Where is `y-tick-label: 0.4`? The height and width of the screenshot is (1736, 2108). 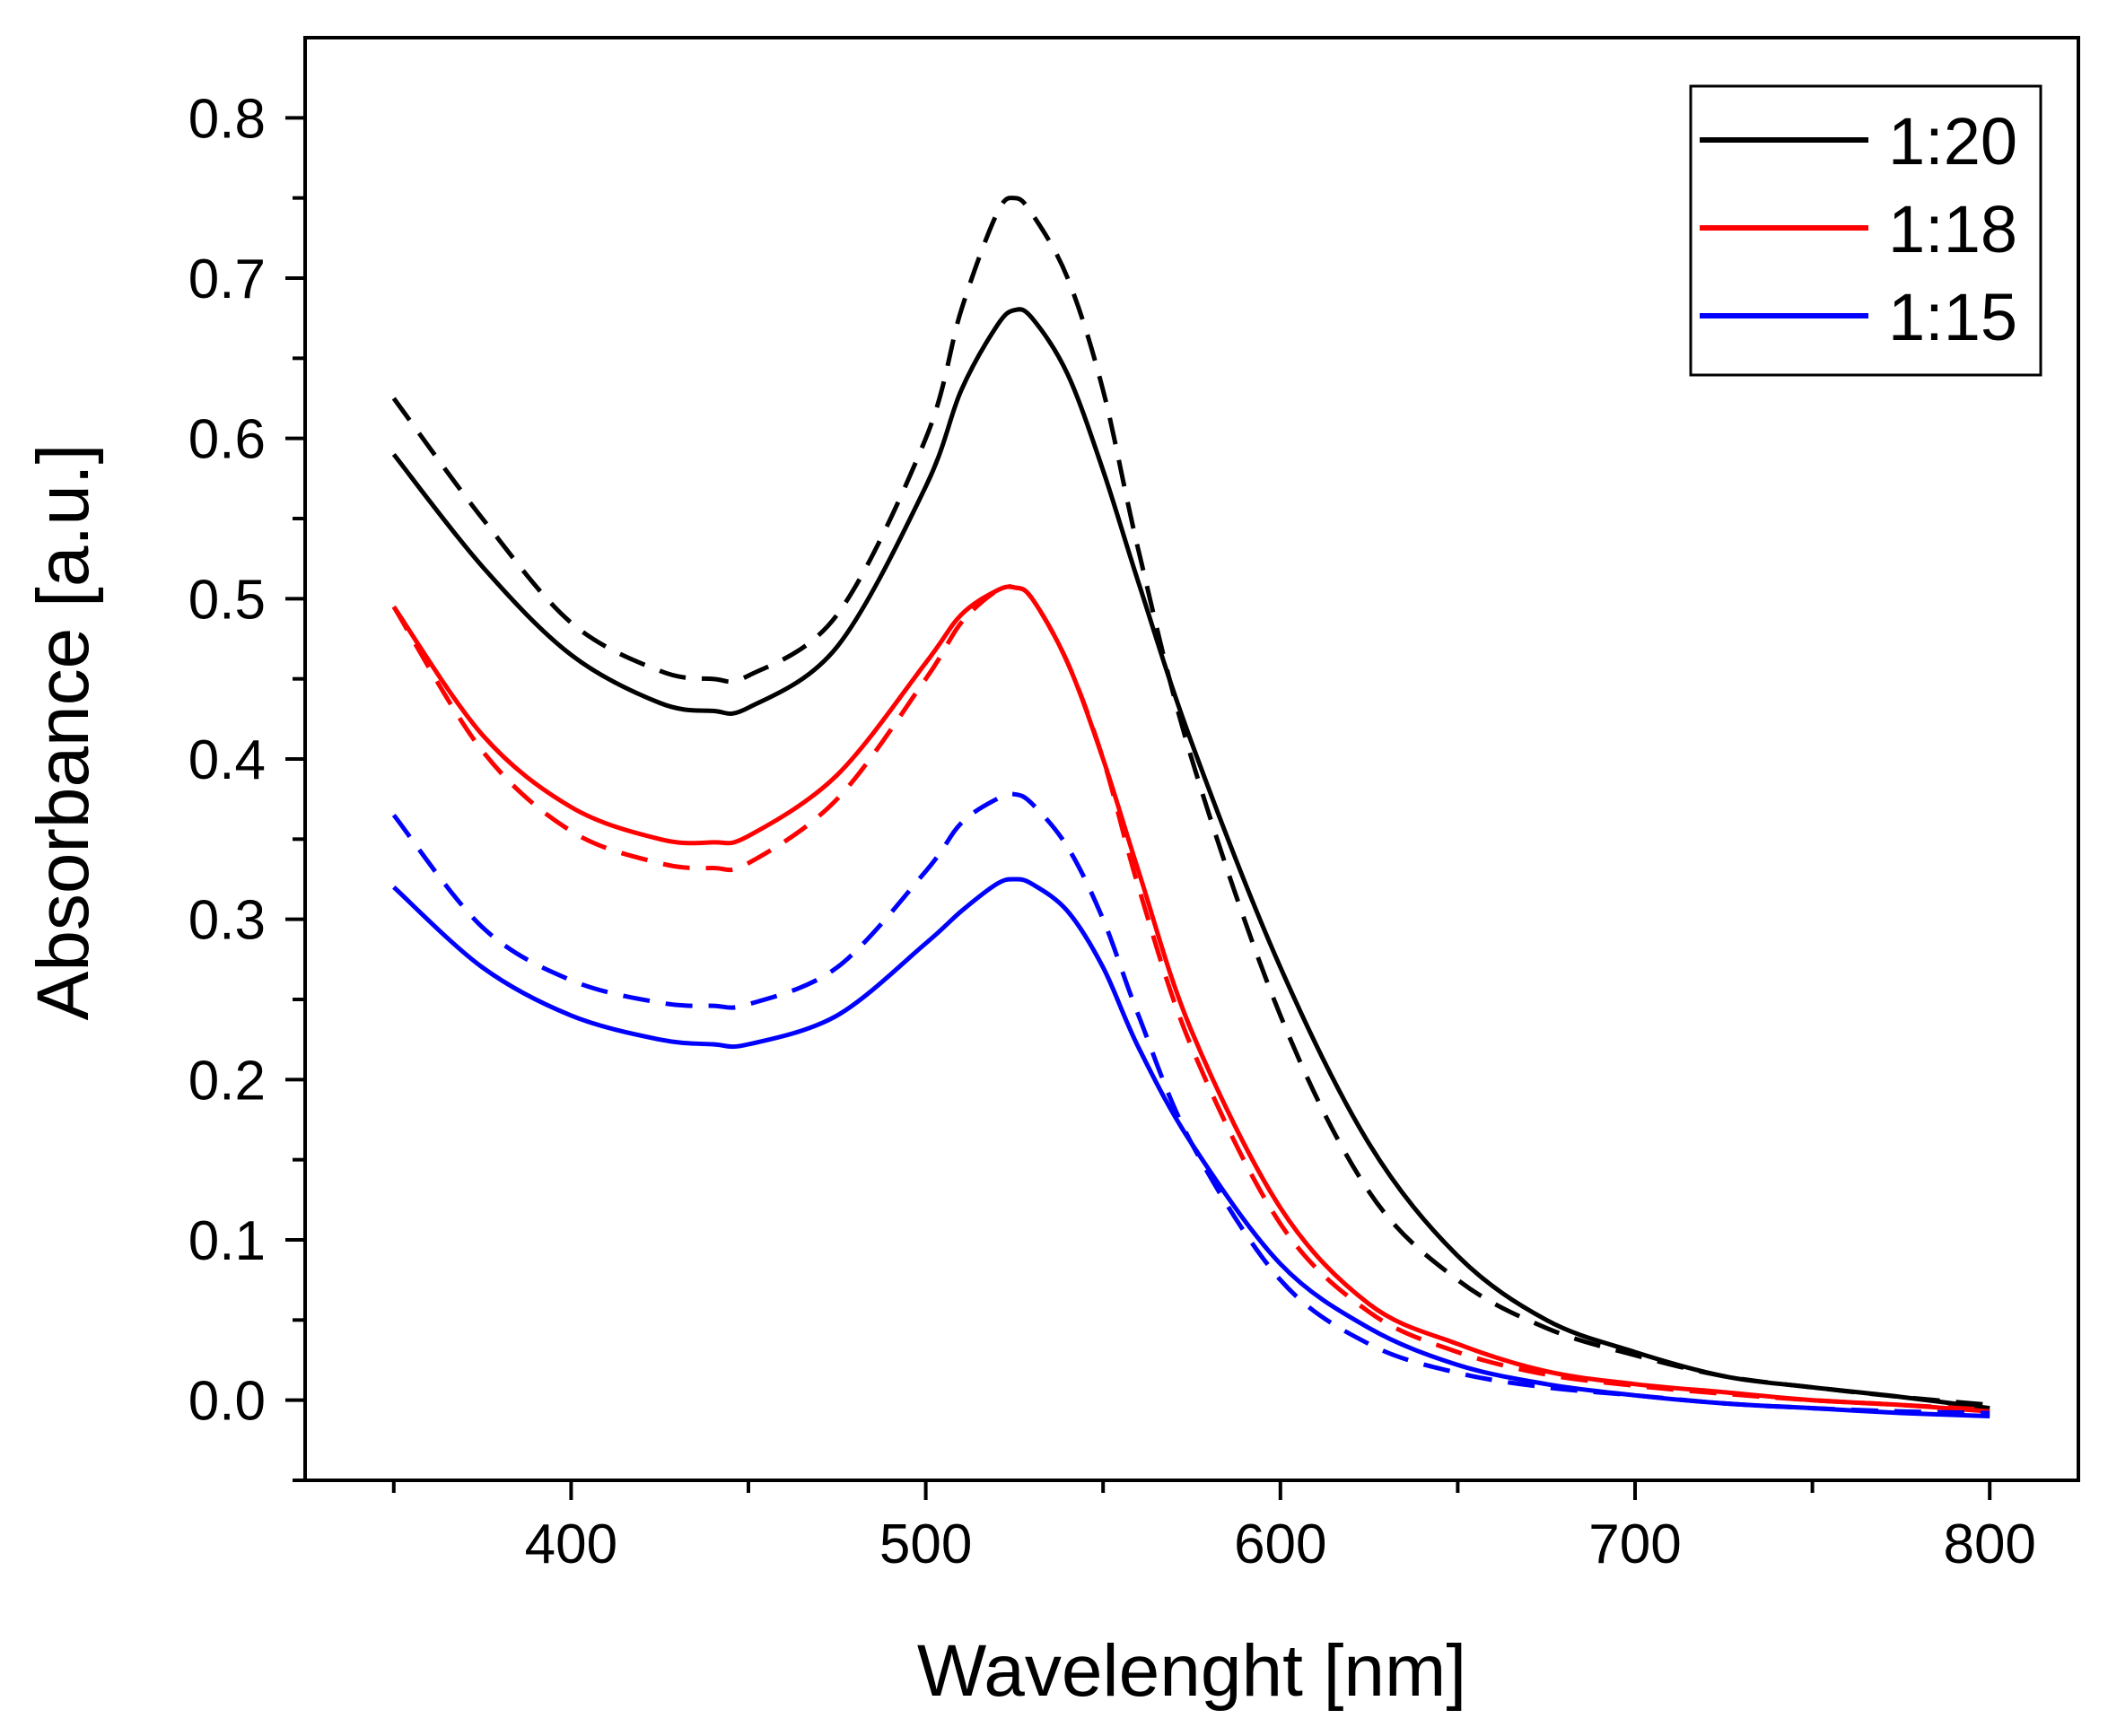
y-tick-label: 0.4 is located at coordinates (227, 760).